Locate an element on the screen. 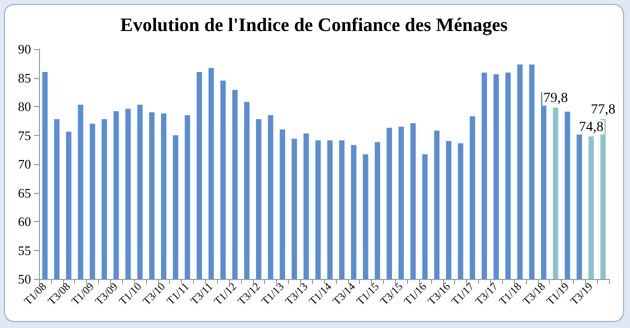 The image size is (630, 328). y-tick-label: 90 is located at coordinates (24, 49).